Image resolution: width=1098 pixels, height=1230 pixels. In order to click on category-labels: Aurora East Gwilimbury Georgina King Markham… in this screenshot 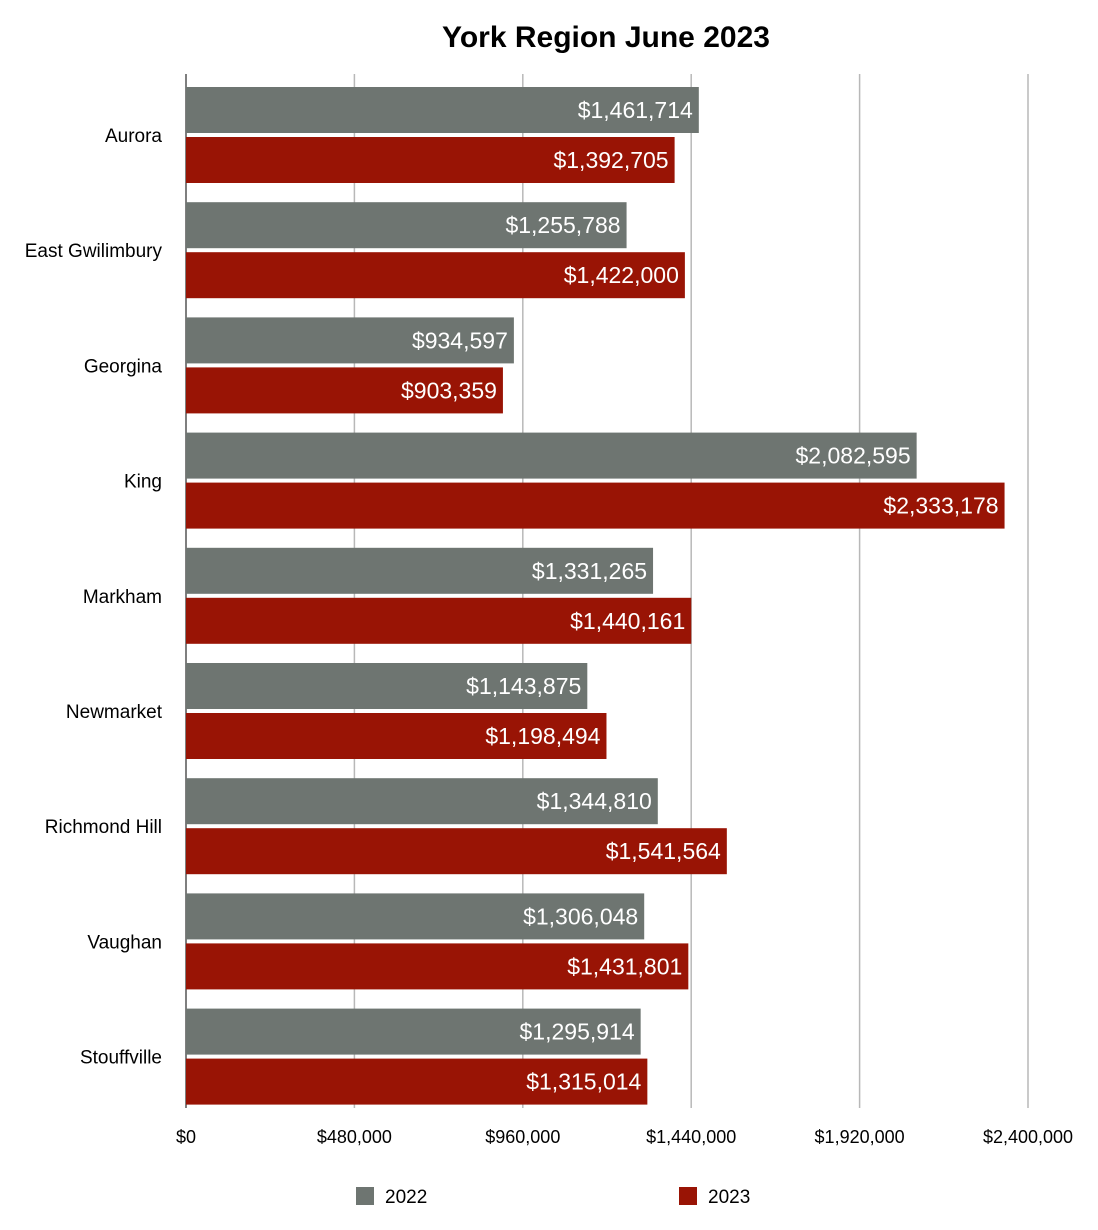, I will do `click(94, 597)`.